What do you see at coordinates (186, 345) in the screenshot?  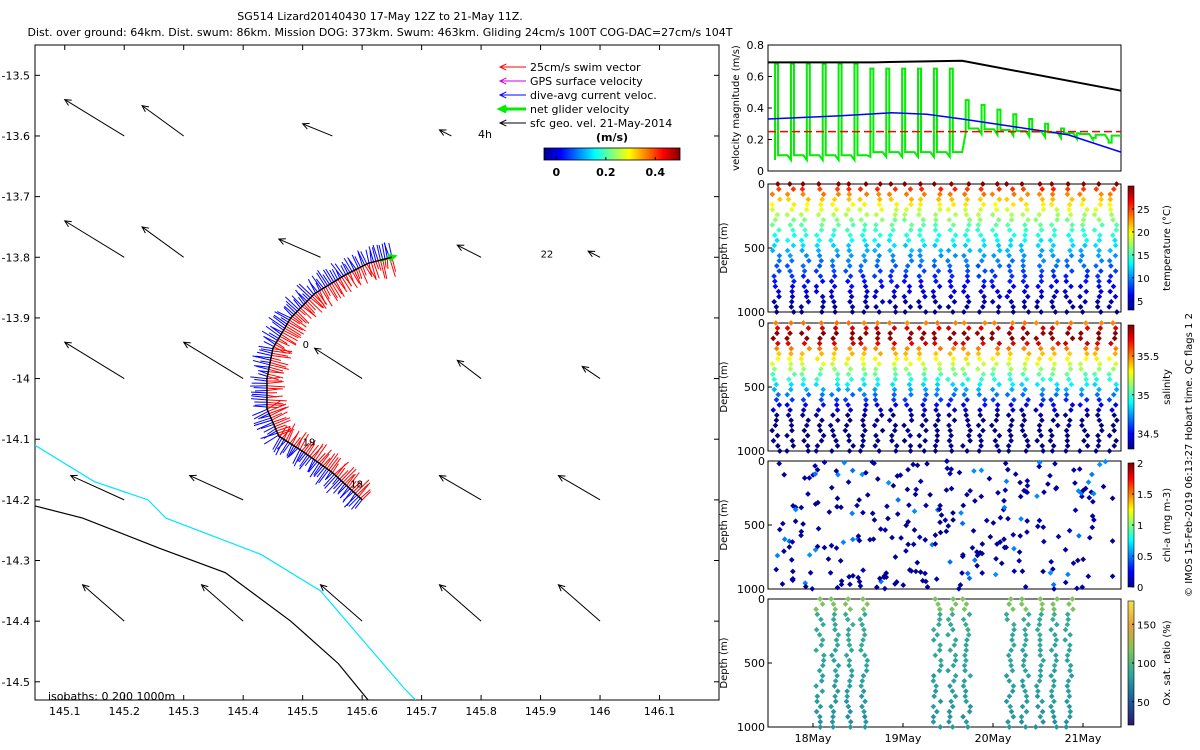 I see `chart-shape` at bounding box center [186, 345].